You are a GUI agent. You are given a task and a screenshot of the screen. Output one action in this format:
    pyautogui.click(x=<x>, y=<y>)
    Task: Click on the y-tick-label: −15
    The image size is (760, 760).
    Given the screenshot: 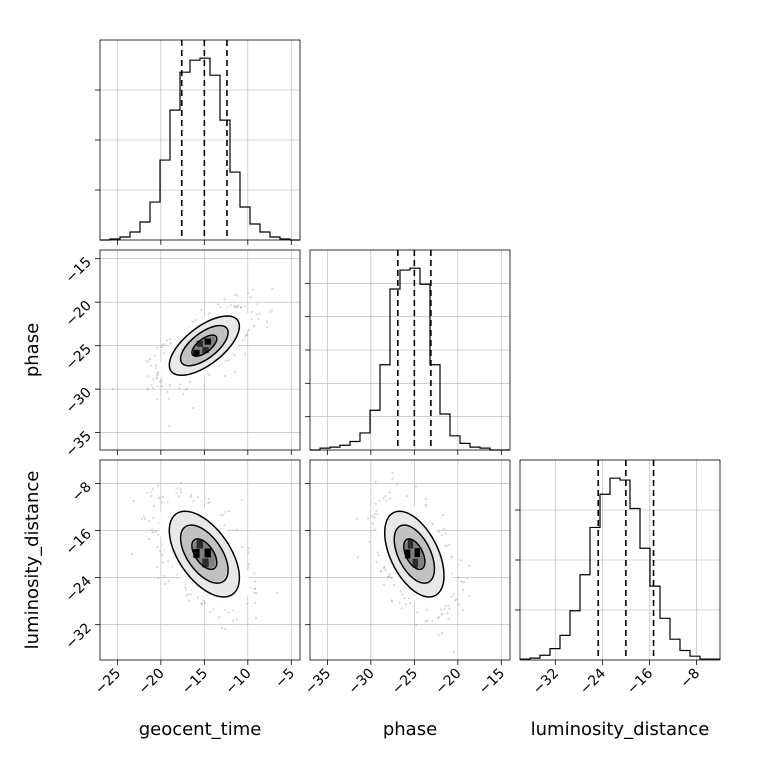 What is the action you would take?
    pyautogui.click(x=79, y=270)
    